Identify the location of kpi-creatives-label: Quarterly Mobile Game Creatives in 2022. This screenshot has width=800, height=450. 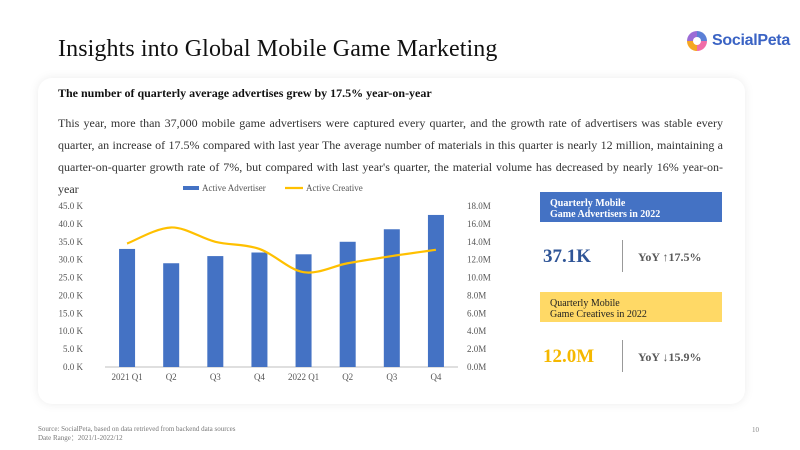
(631, 307).